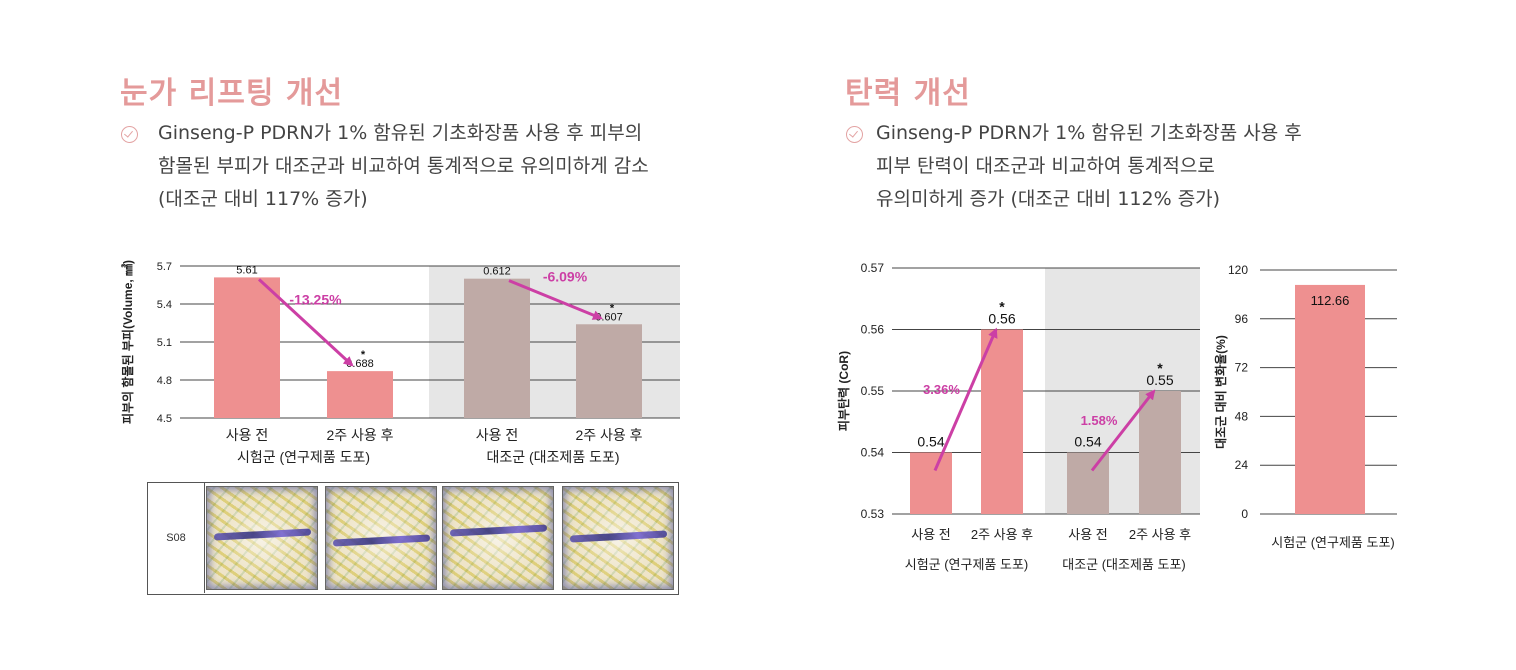  Describe the element at coordinates (1045, 166) in the screenshot. I see `right-desc-line-2: 피부 탄력이 대조군과 비교하여 통계적으로` at that location.